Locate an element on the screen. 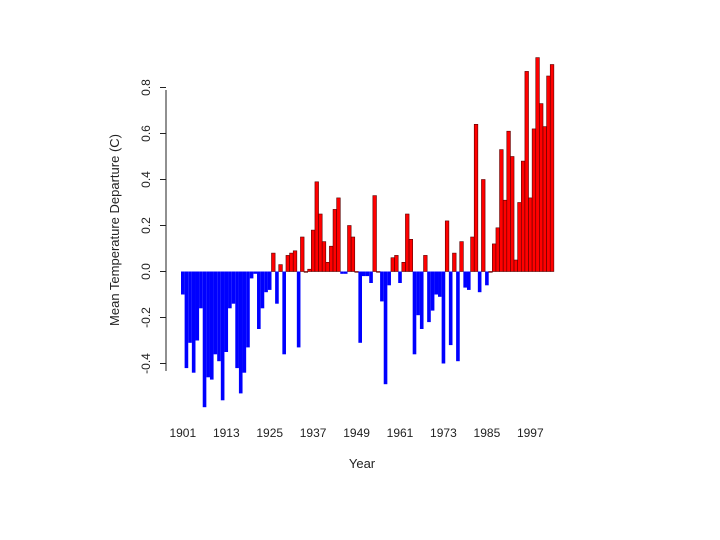 The image size is (720, 540). bar-1926 is located at coordinates (273, 262).